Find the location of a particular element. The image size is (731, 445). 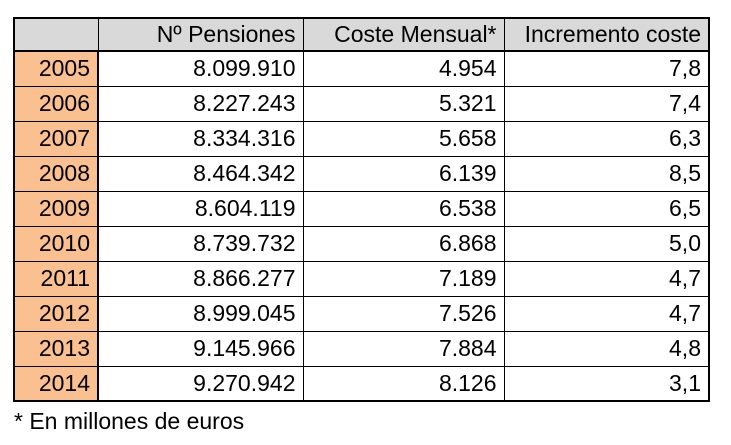

pensiones-cell: 8.334.316 is located at coordinates (200, 138).